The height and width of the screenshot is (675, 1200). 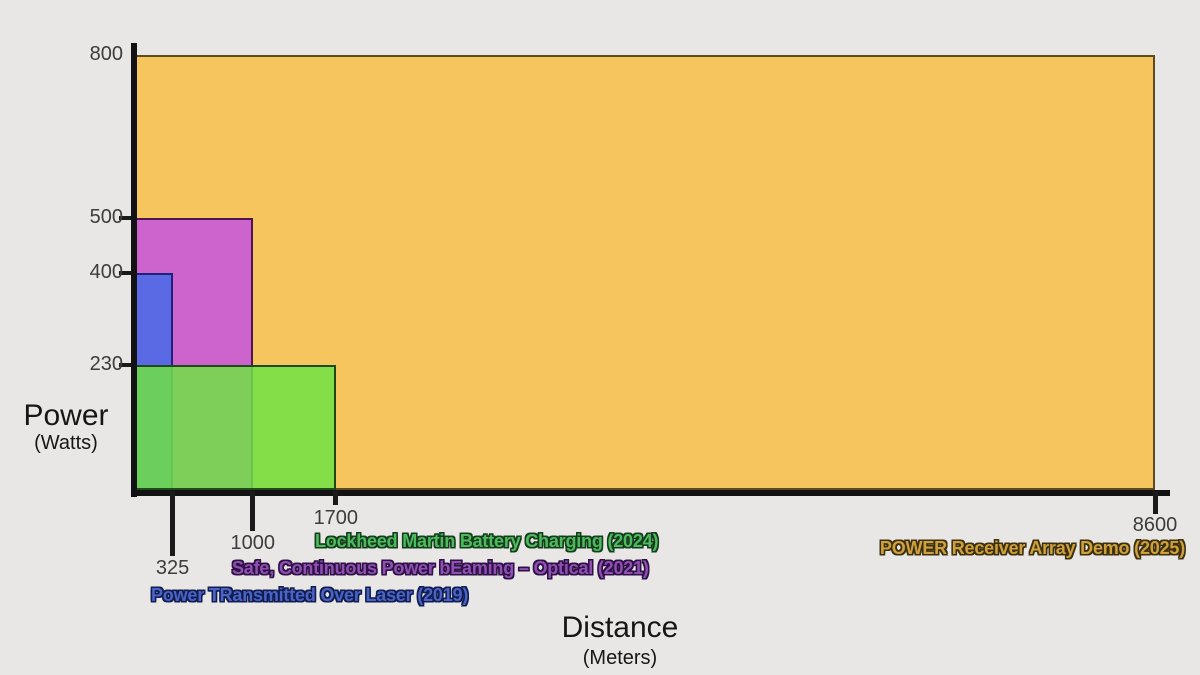 What do you see at coordinates (66, 415) in the screenshot?
I see `y-axis-title: Power` at bounding box center [66, 415].